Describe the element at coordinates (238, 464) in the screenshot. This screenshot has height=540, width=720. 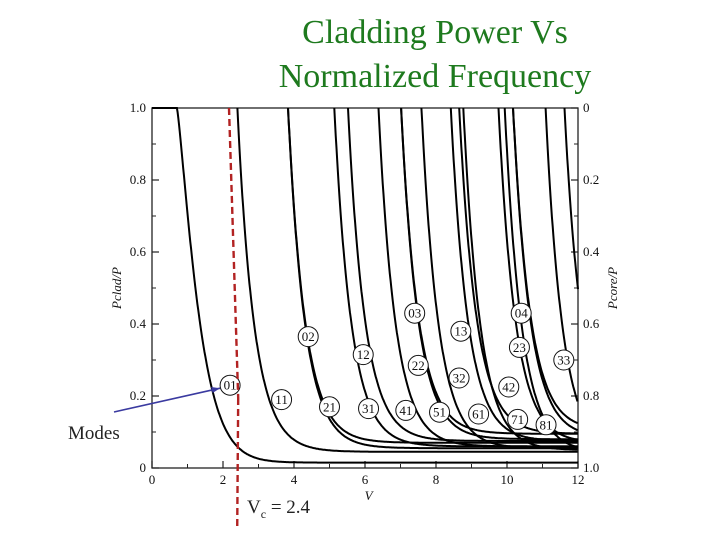
I see `cutoff-line-lower` at that location.